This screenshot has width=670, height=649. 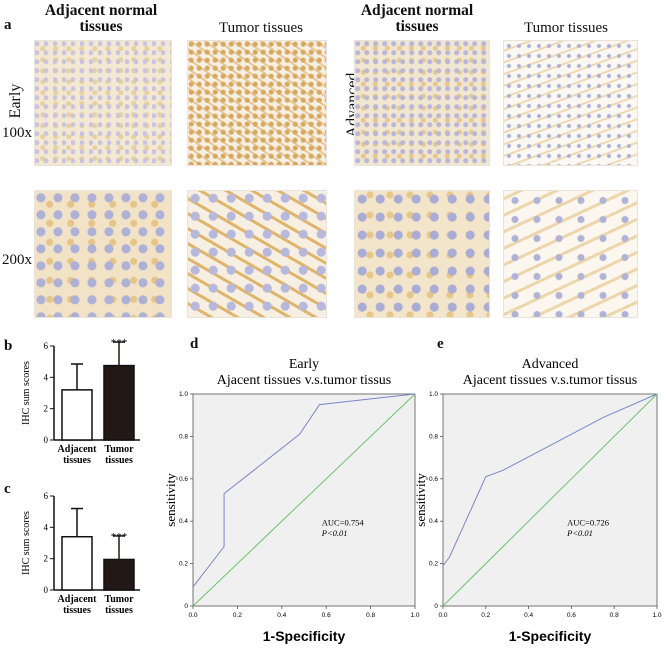 What do you see at coordinates (588, 522) in the screenshot?
I see `auc-annotation: AUC=0.726` at bounding box center [588, 522].